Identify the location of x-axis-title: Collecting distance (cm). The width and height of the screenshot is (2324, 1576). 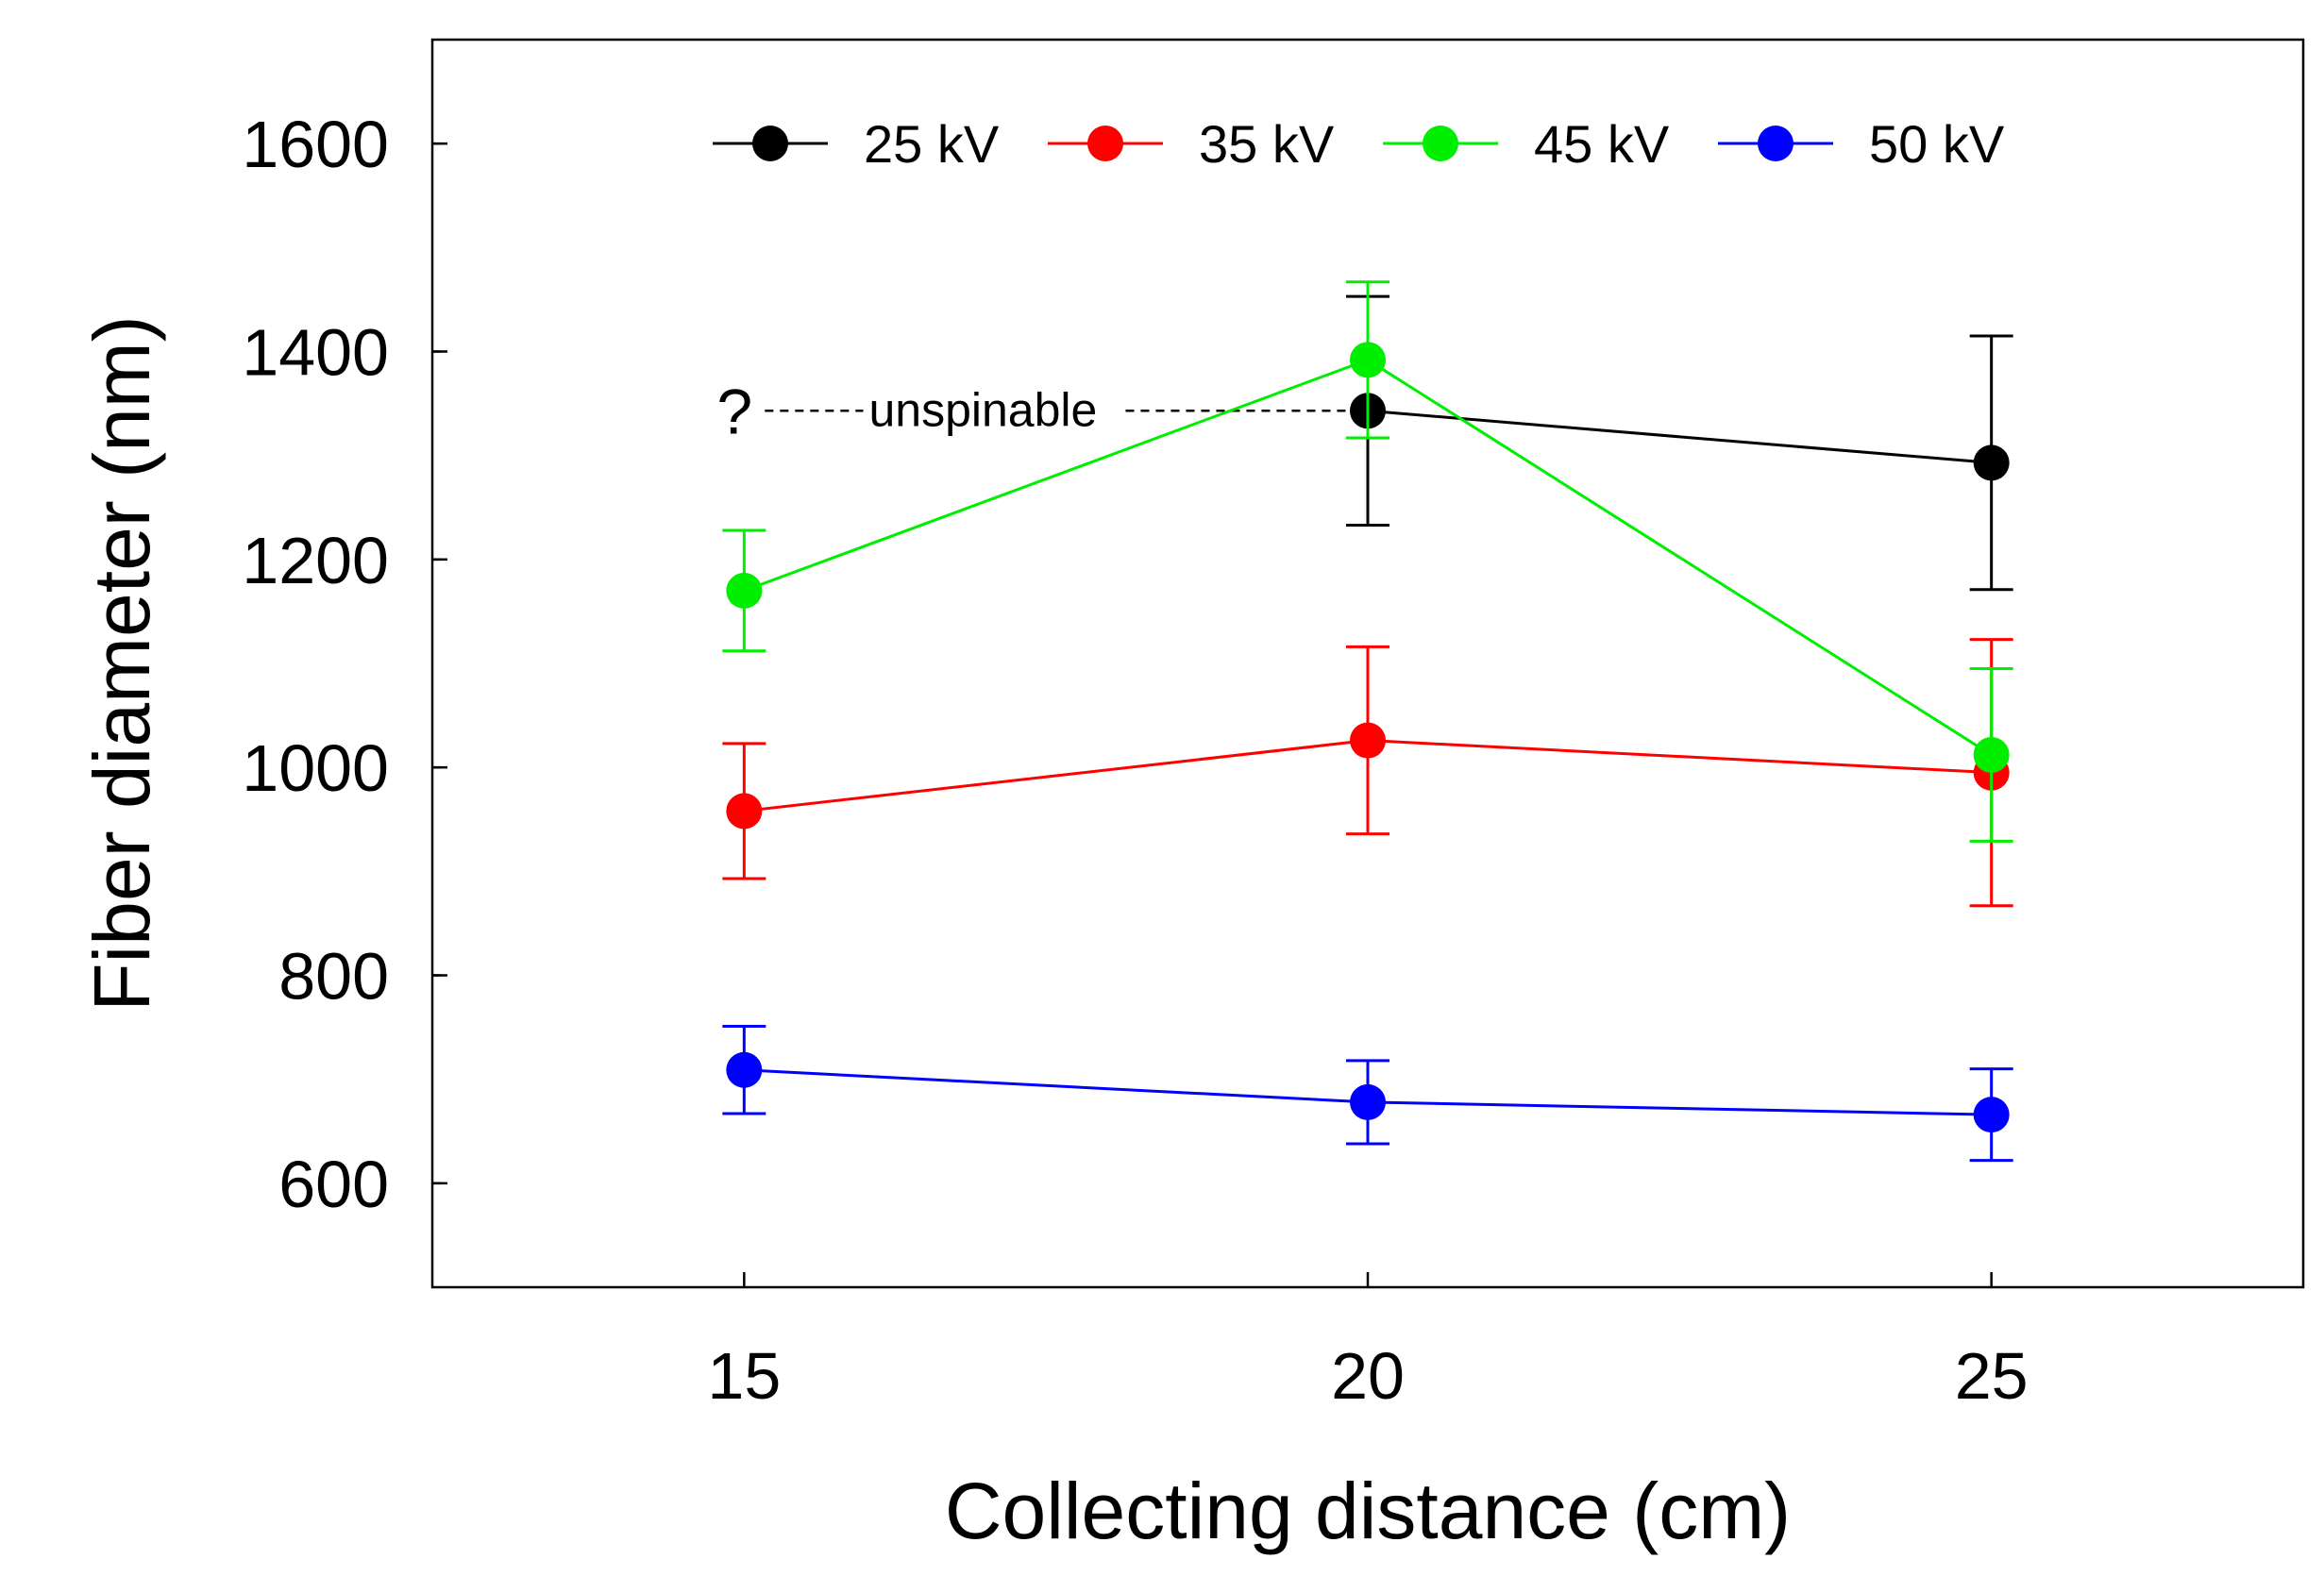
(1368, 1511).